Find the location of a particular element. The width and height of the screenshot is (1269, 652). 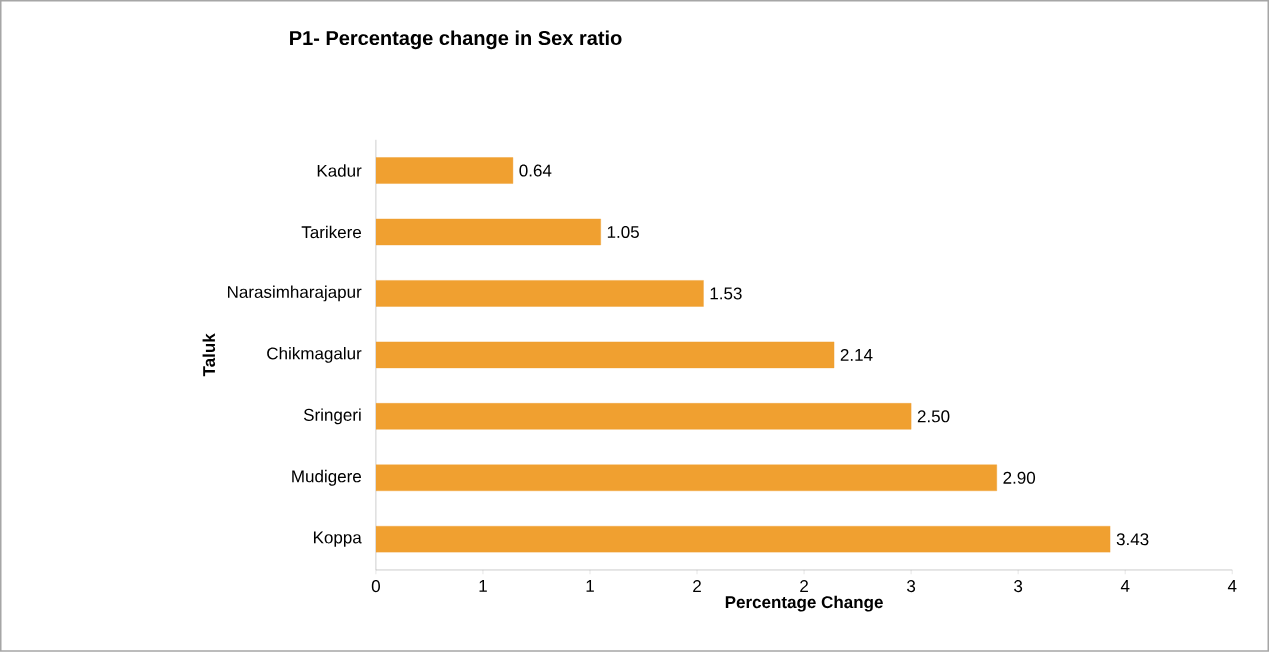

data-label: 0.64 is located at coordinates (535, 170).